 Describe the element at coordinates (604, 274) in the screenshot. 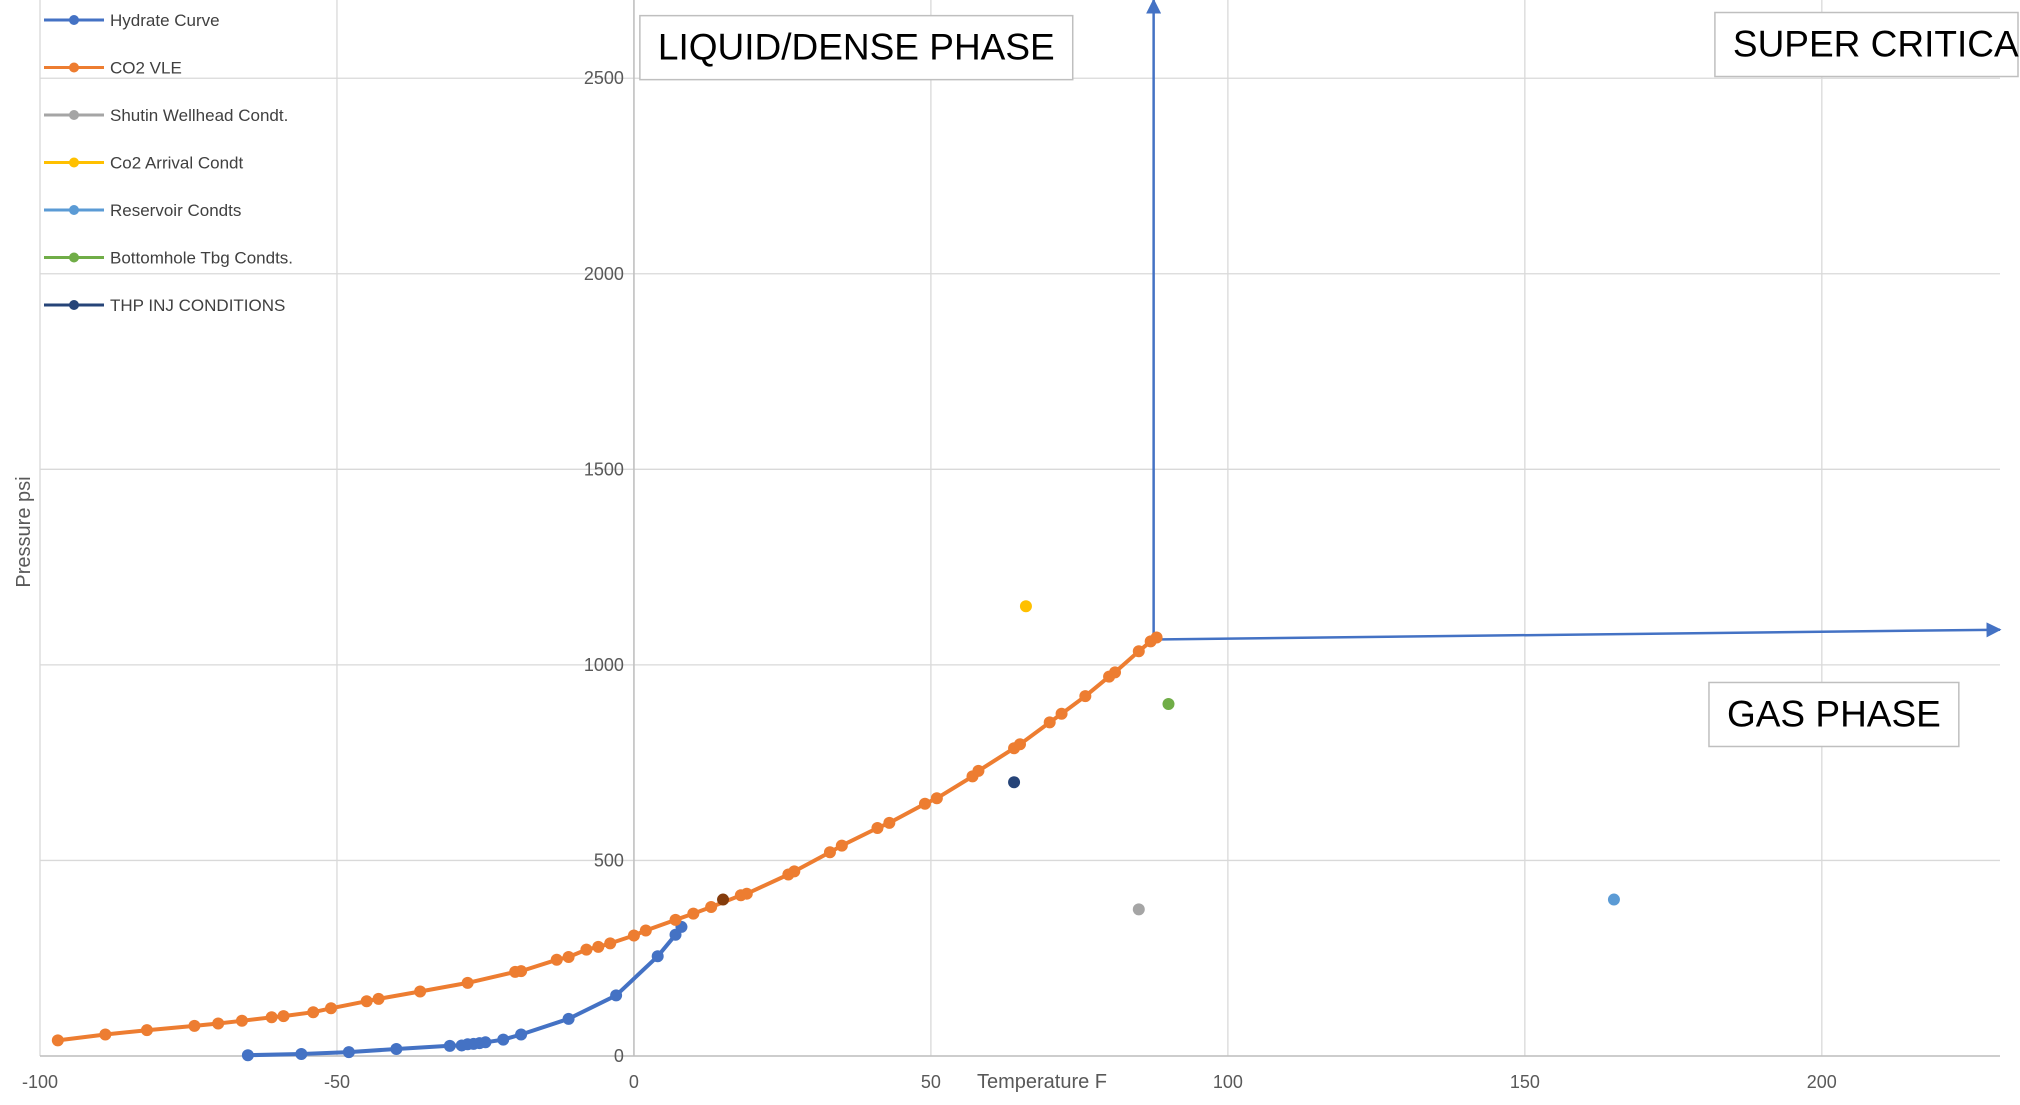

I see `y-tick-label: 2000` at that location.